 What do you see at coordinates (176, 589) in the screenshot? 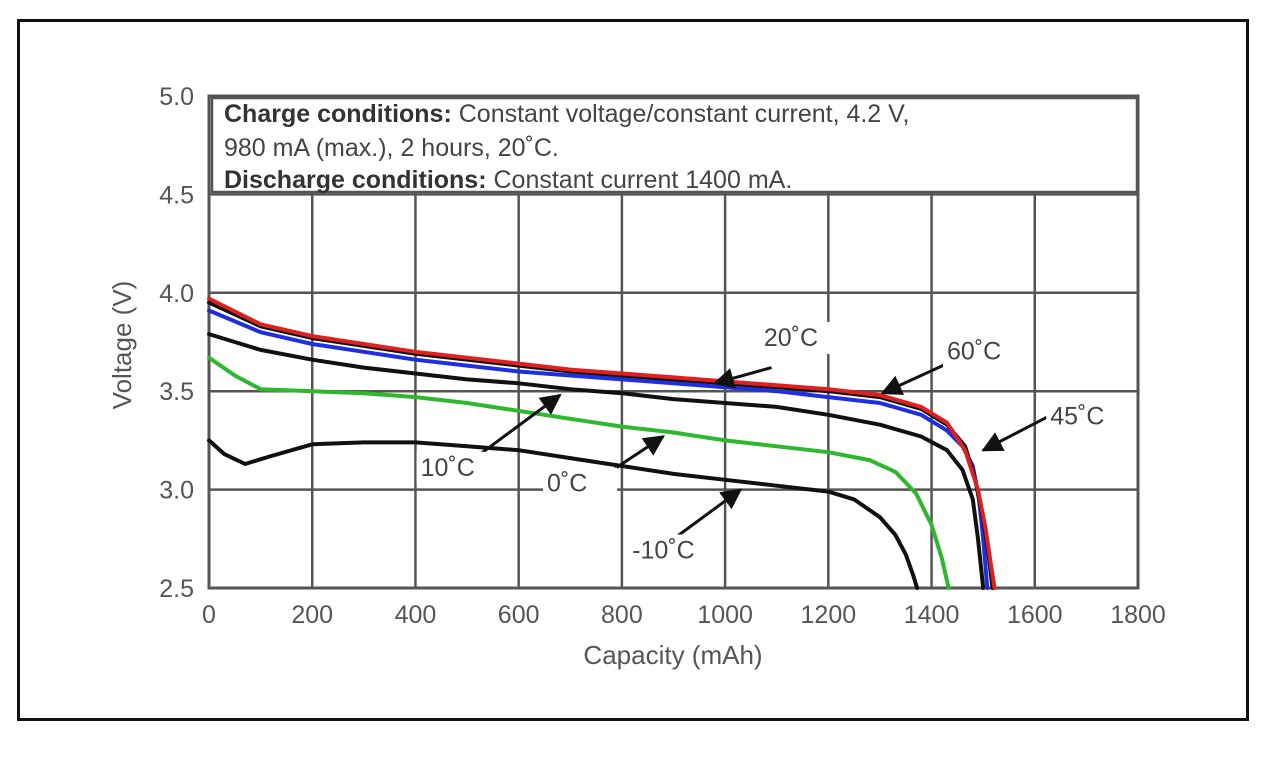
I see `y-tick-label-2.5: 2.5` at bounding box center [176, 589].